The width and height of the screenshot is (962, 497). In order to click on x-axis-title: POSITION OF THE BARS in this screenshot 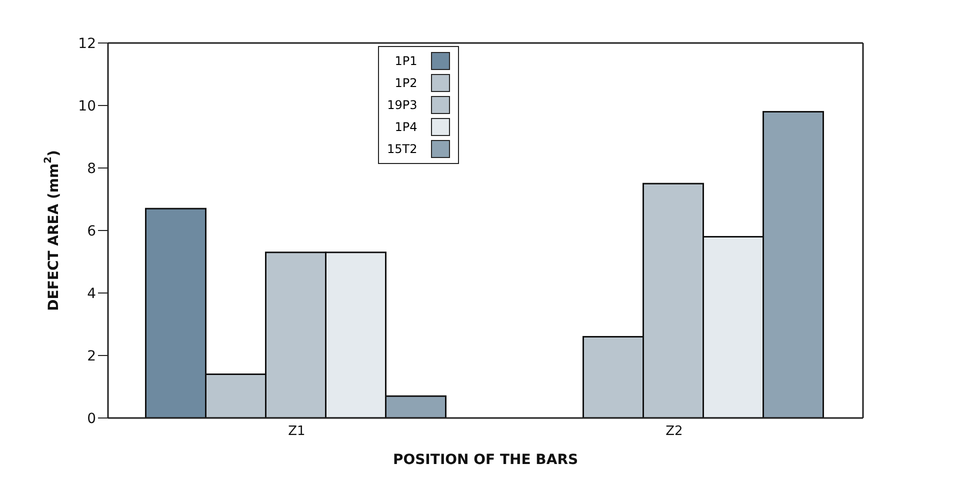, I will do `click(485, 460)`.